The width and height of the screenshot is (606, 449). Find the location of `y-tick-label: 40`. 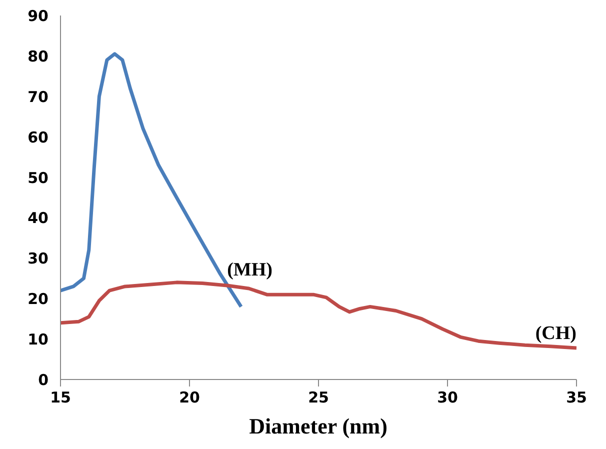

y-tick-label: 40 is located at coordinates (38, 218).